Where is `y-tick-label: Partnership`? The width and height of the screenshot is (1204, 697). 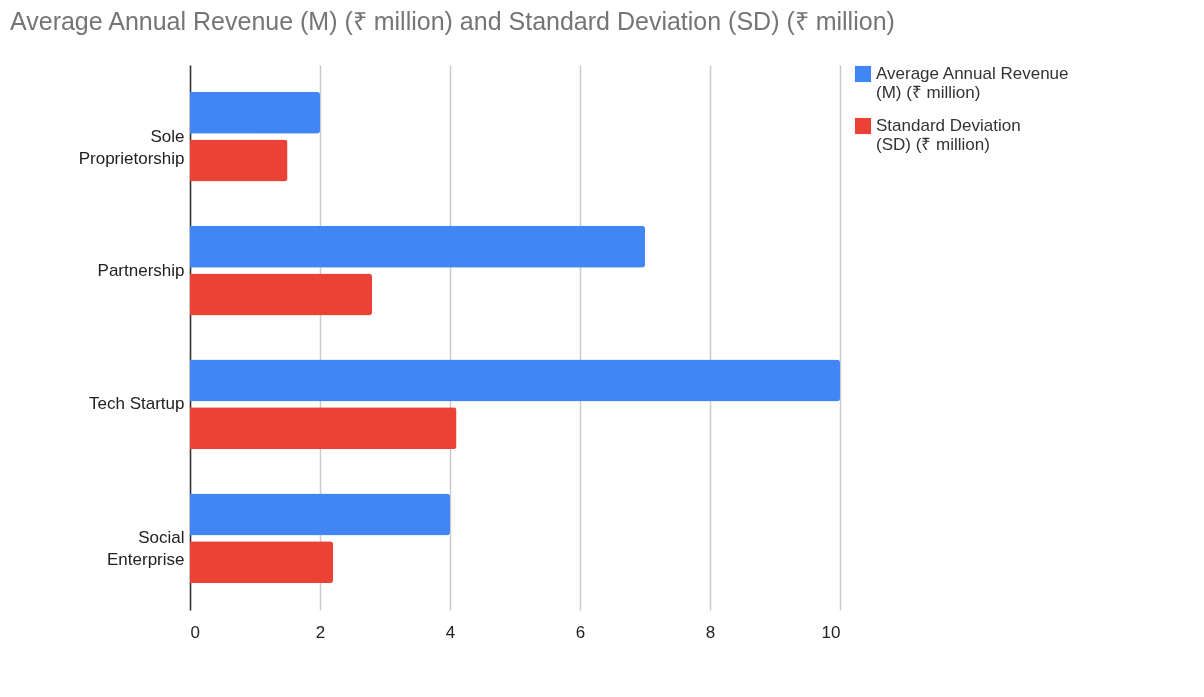
y-tick-label: Partnership is located at coordinates (141, 270).